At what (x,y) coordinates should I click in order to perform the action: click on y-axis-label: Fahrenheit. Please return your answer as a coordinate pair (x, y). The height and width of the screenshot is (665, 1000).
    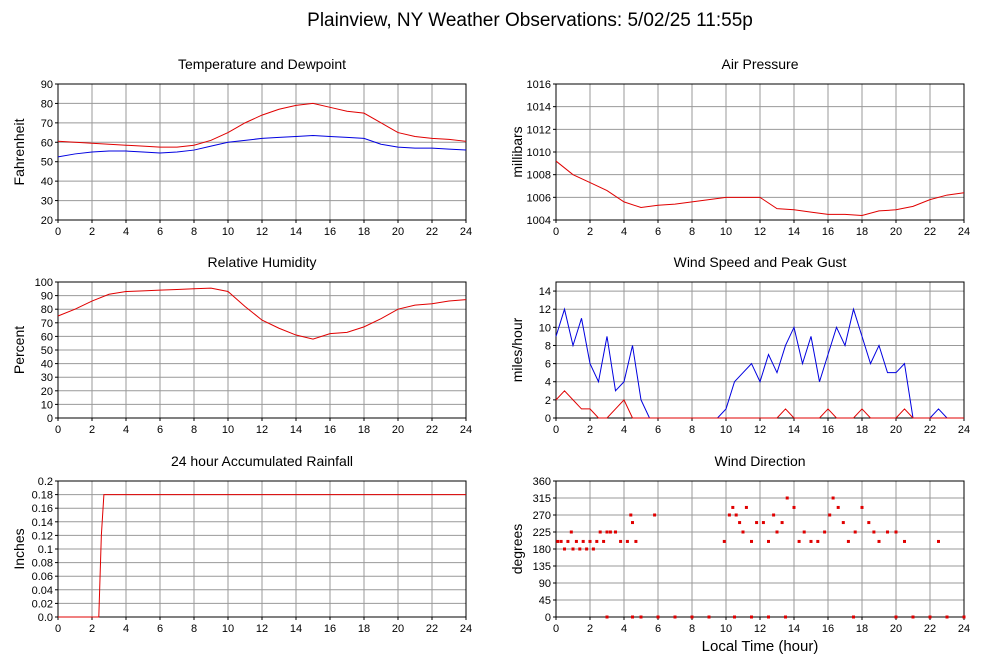
    Looking at the image, I should click on (19, 151).